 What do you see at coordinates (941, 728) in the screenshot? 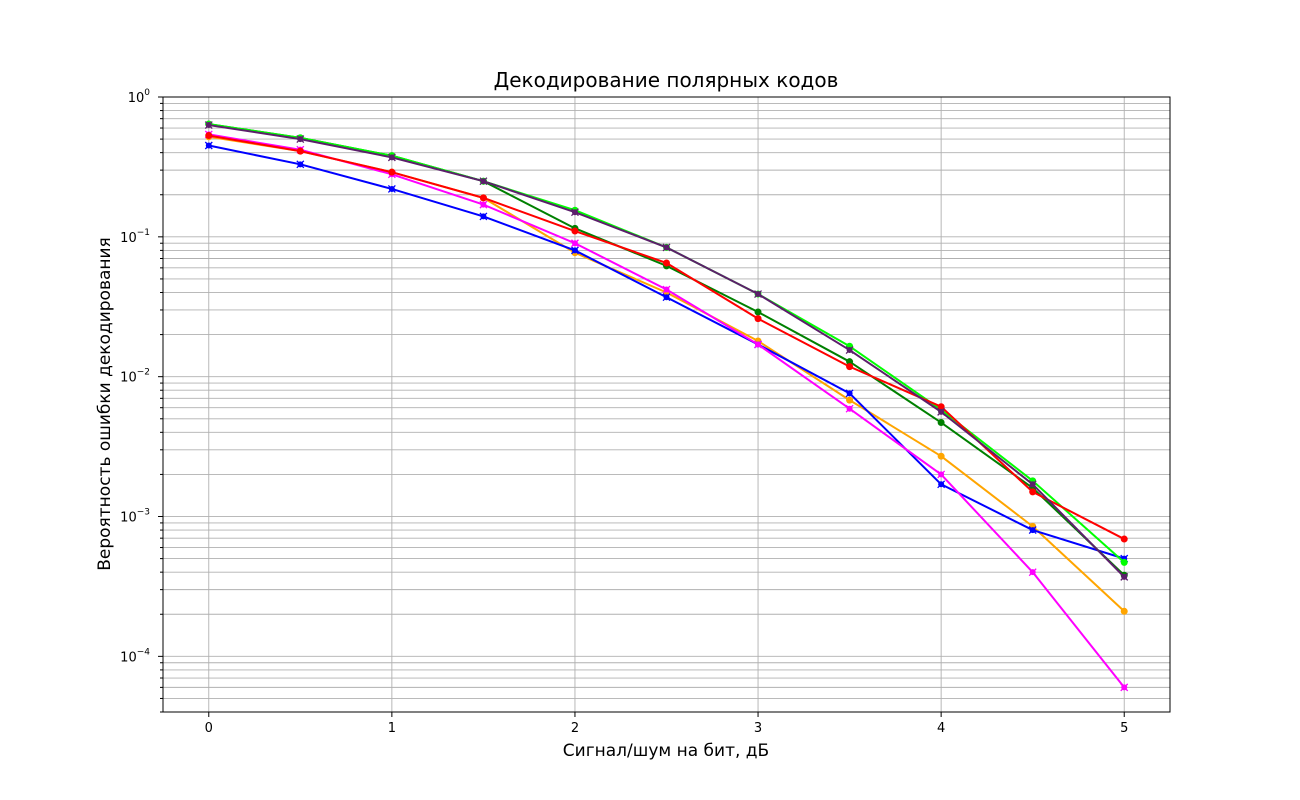
I see `x-tick-label: 4` at bounding box center [941, 728].